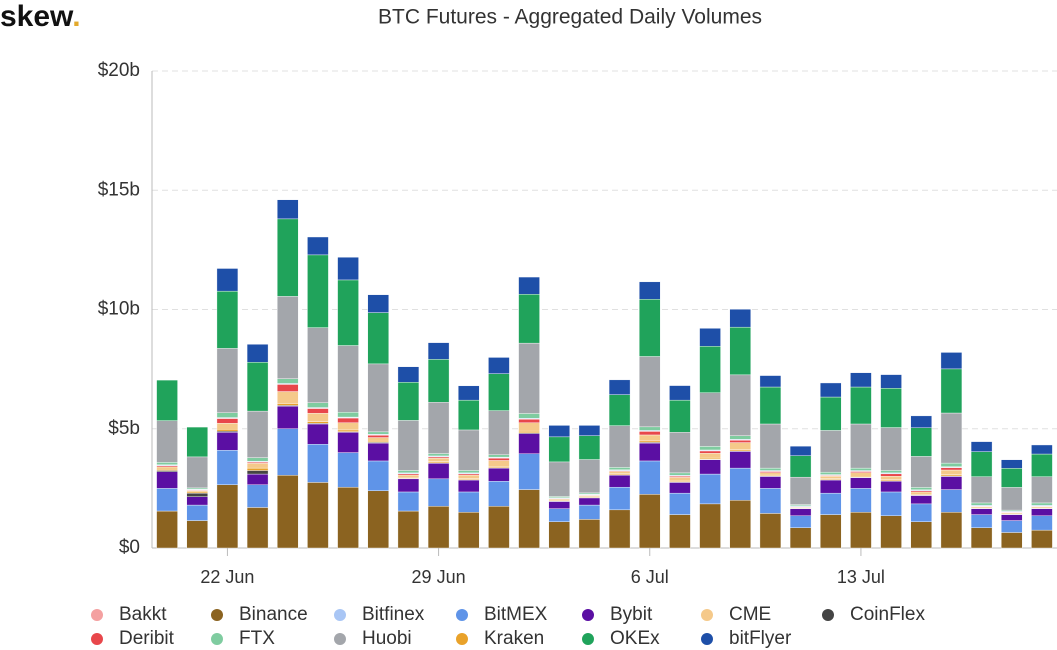 This screenshot has height=650, width=1057. Describe the element at coordinates (750, 614) in the screenshot. I see `legend-label: CME` at that location.